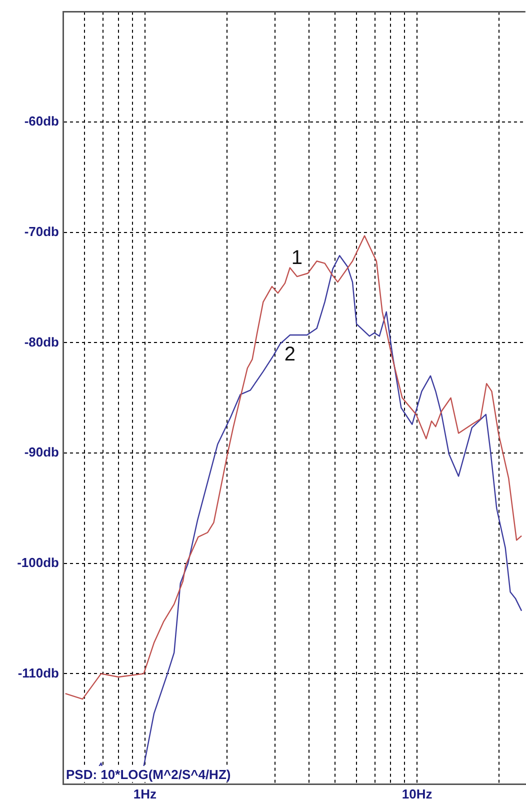  I want to click on y-tick-label: -60db, so click(42, 121).